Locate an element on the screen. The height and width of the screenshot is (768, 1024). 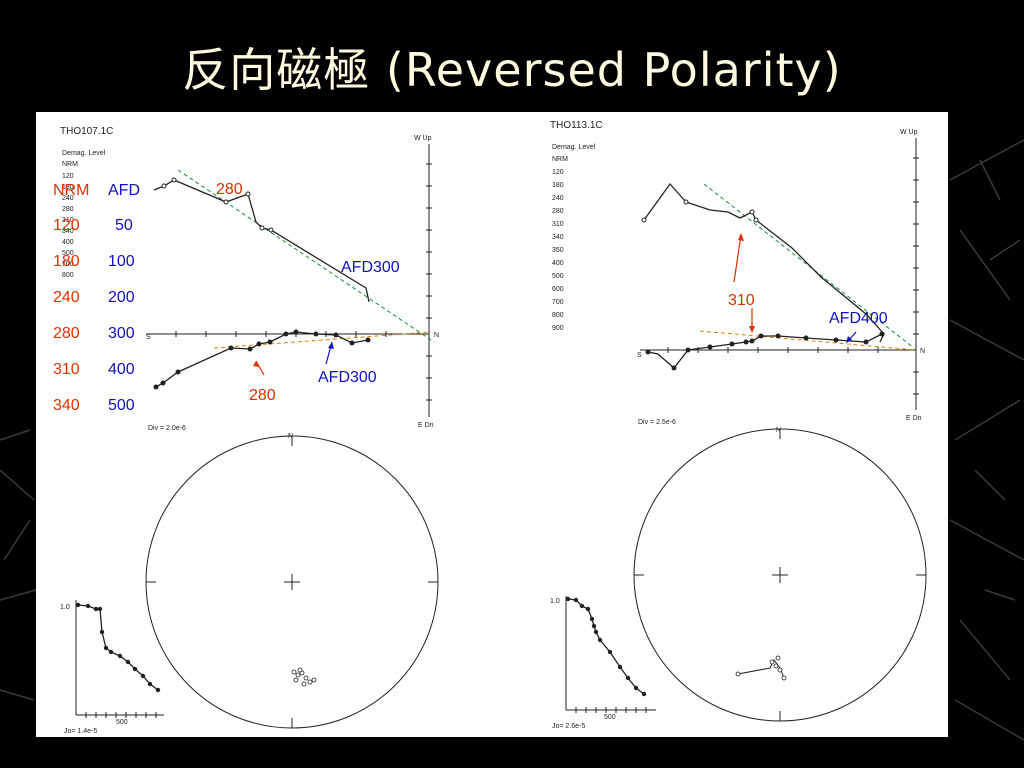
left-demag-level: 700 is located at coordinates (68, 264).